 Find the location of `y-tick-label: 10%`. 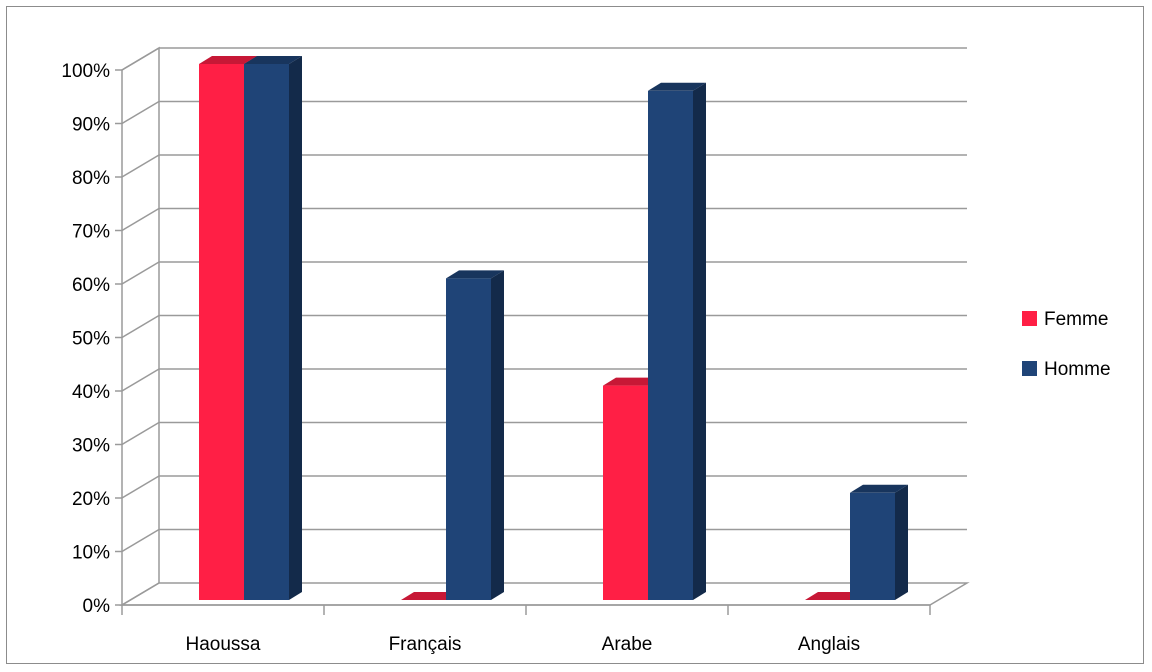

y-tick-label: 10% is located at coordinates (91, 553).